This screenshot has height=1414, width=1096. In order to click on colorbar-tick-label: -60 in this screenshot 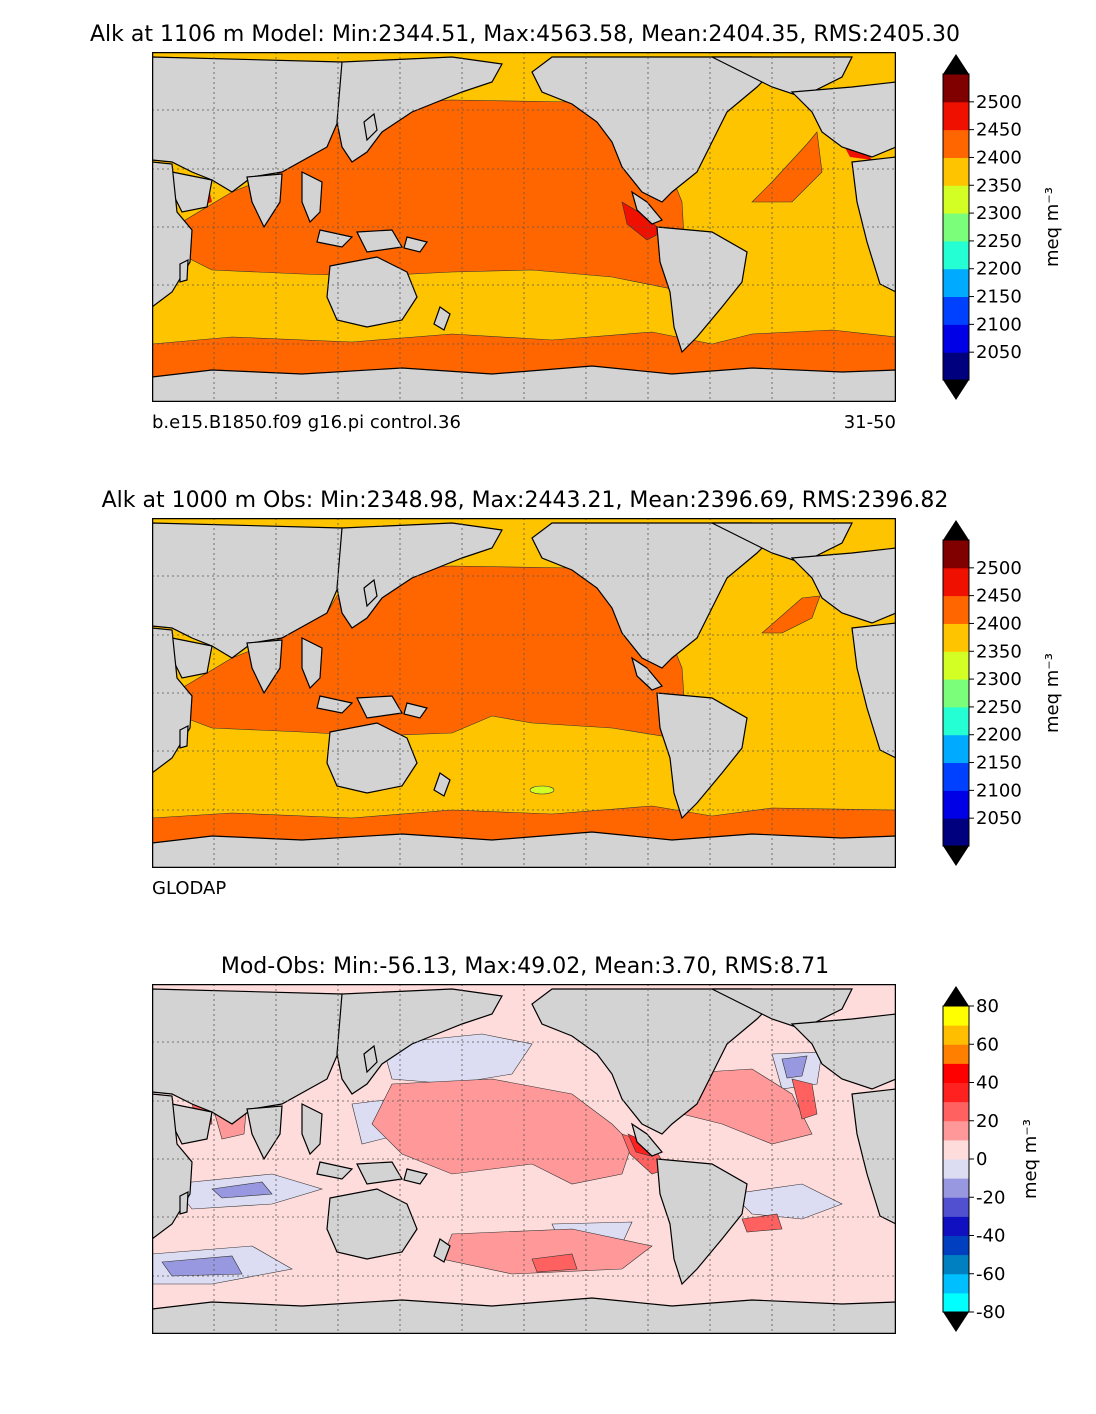, I will do `click(990, 1274)`.